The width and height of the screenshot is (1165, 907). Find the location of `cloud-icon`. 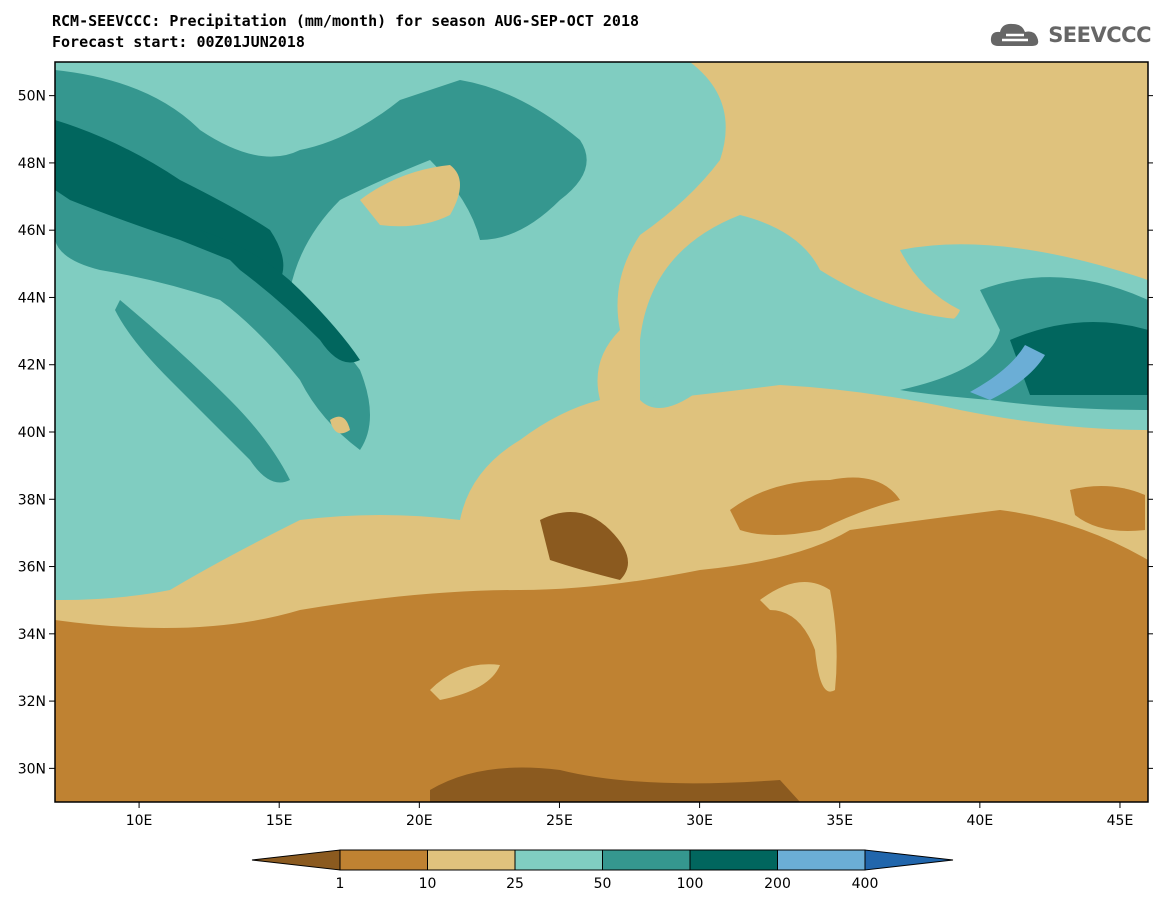

cloud-icon is located at coordinates (1015, 34).